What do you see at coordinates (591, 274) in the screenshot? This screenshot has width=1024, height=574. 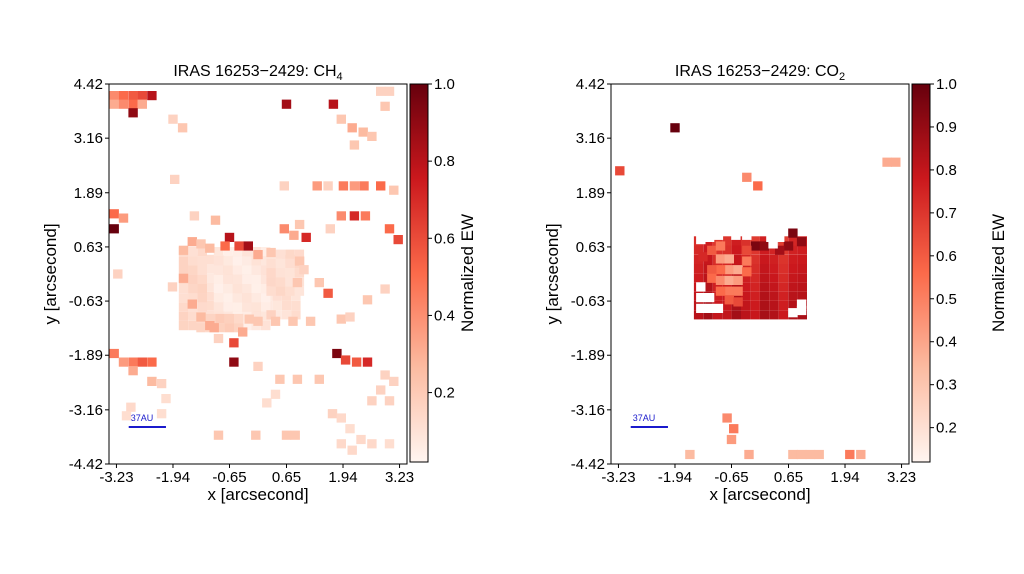 I see `y-axis-ticks: 4.42 3.16 1.89 0.63 -0.63 -1.89 -3.16 -4.42` at bounding box center [591, 274].